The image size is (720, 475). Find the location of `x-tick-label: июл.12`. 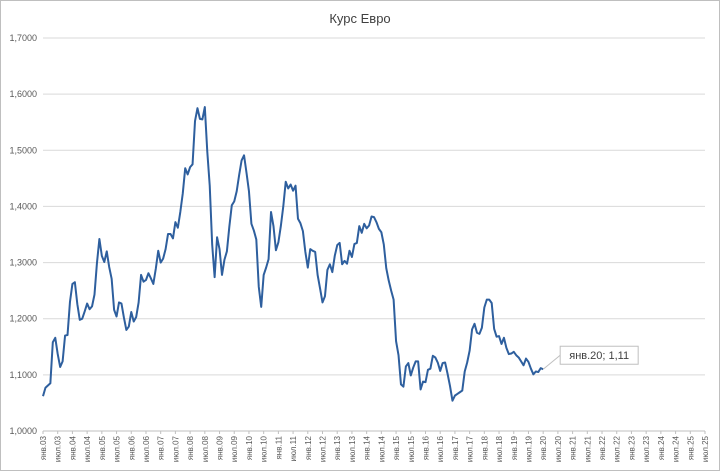

x-tick-label: июл.12 is located at coordinates (323, 448).